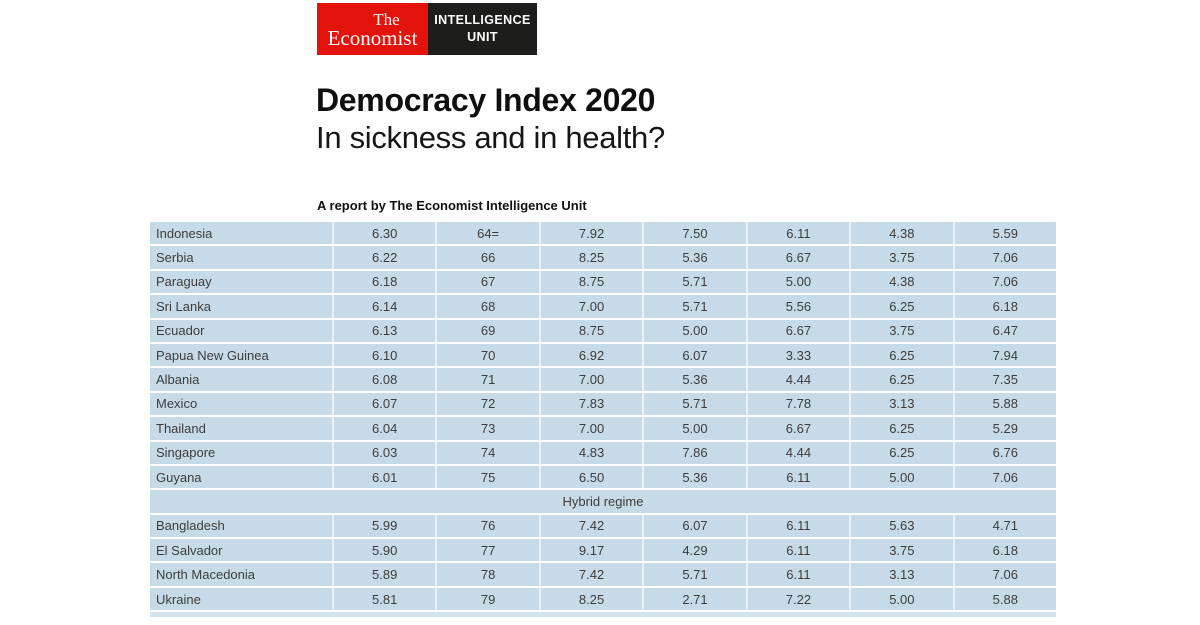 The image size is (1200, 625). Describe the element at coordinates (1004, 599) in the screenshot. I see `value-cell: 5.88` at that location.